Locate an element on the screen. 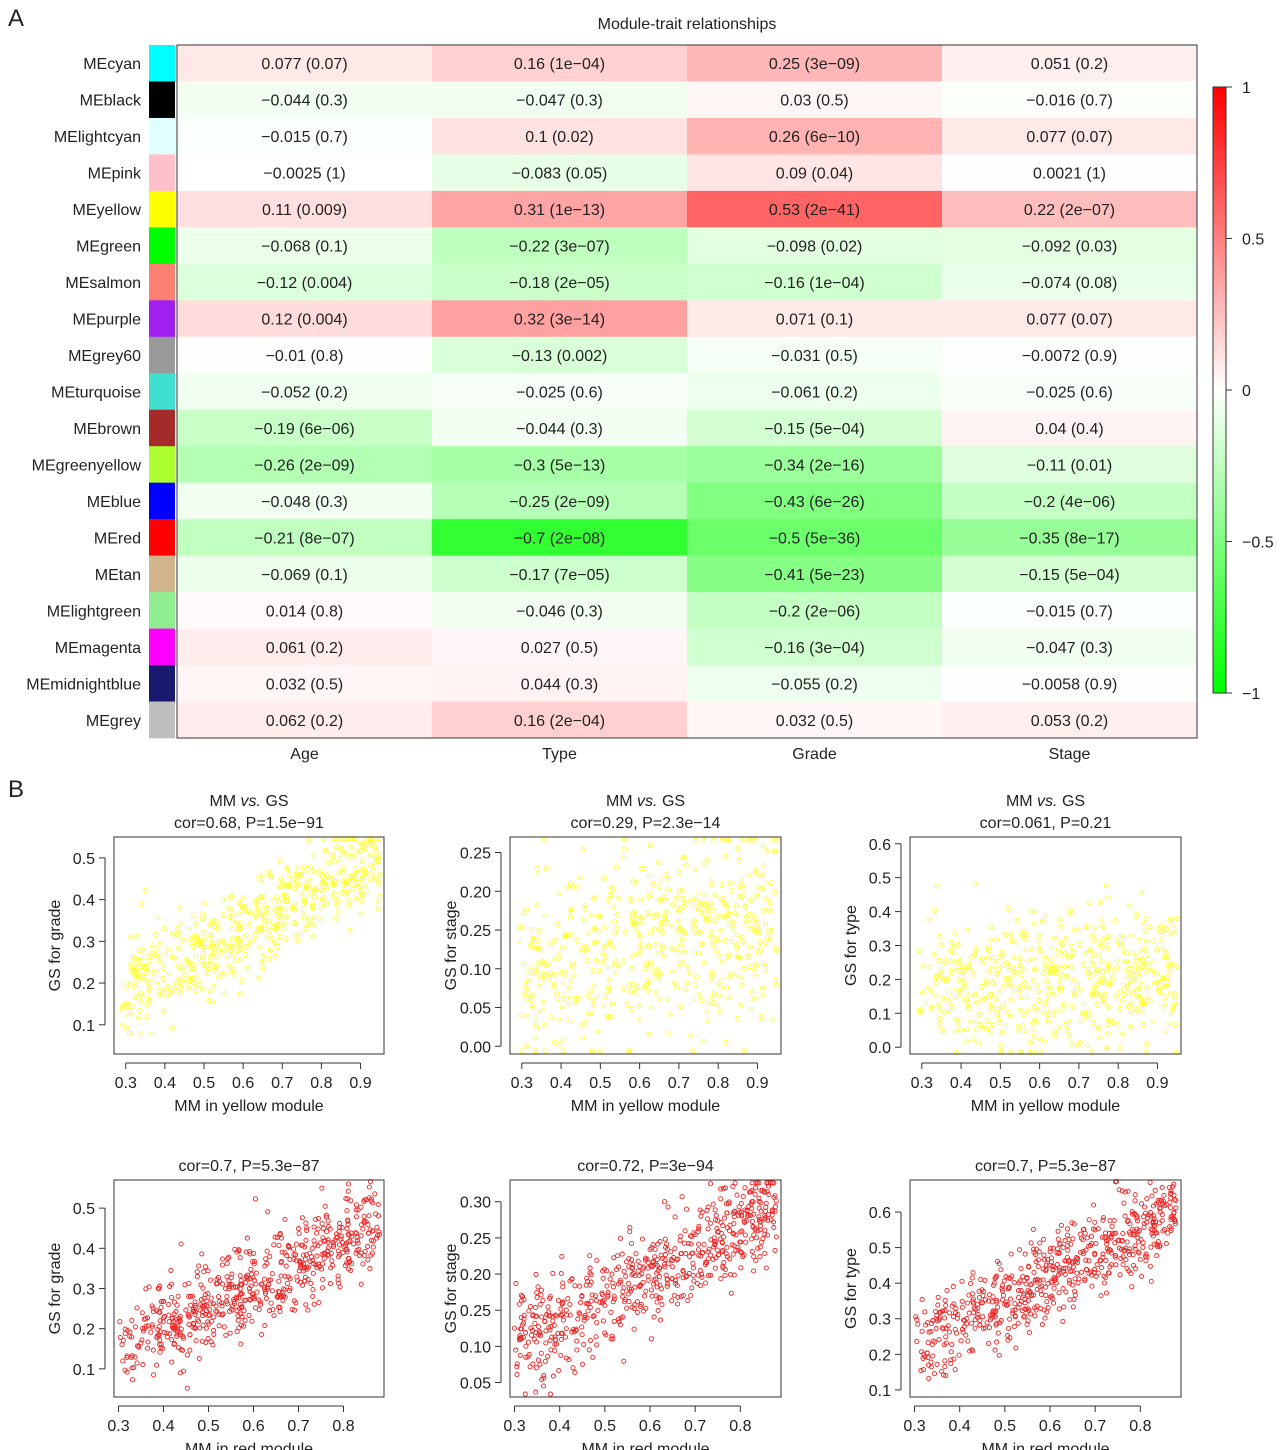 The height and width of the screenshot is (1450, 1288). x-tick-label: 0.8 is located at coordinates (740, 1426).